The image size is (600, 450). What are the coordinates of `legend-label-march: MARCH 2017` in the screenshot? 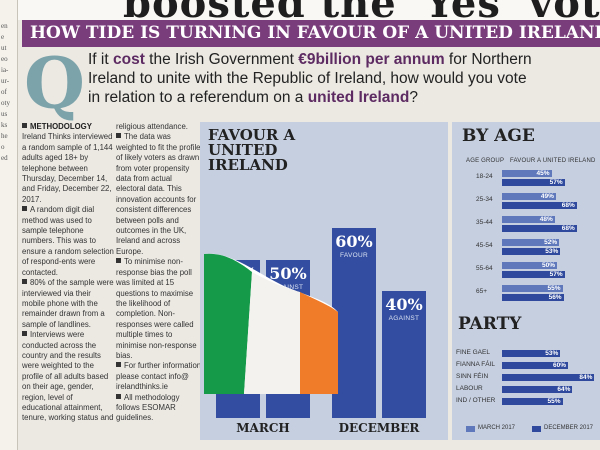 It's located at (497, 428).